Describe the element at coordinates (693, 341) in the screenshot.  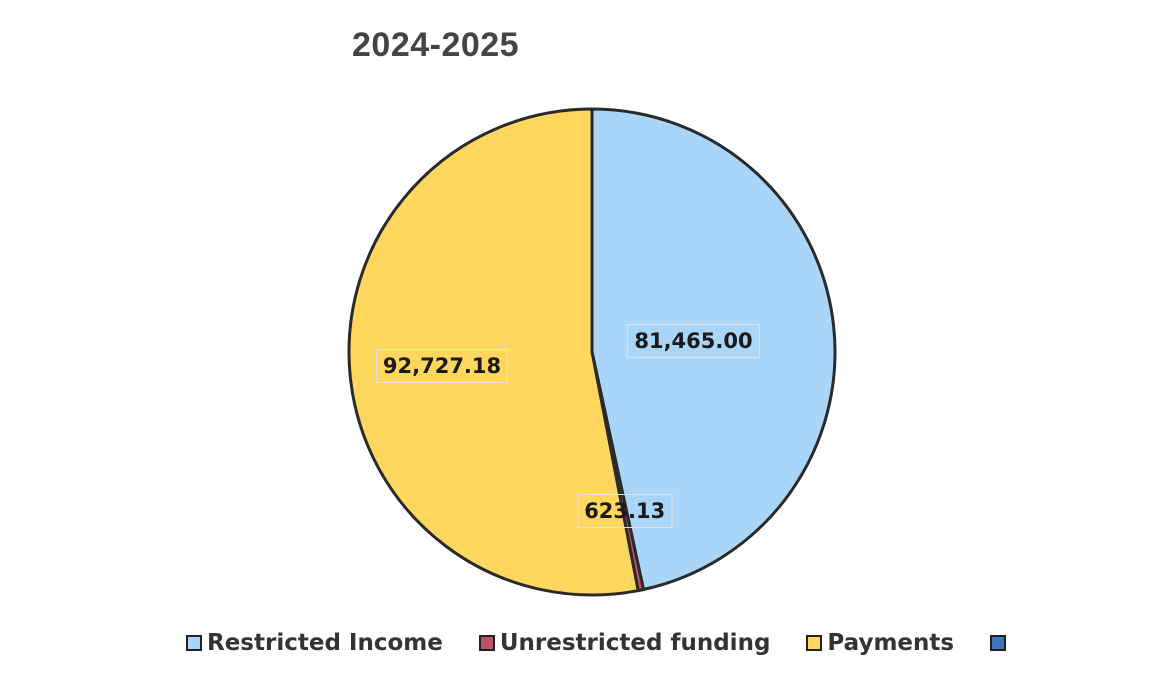
I see `data-label-restricted-income: 81,465.00` at that location.